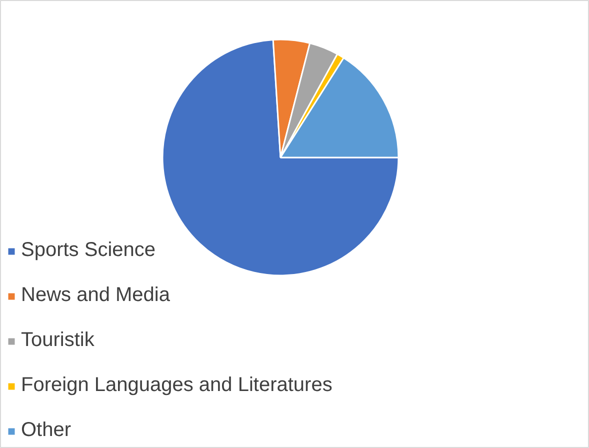  I want to click on legend-label: Foreign Languages and Literatures, so click(176, 385).